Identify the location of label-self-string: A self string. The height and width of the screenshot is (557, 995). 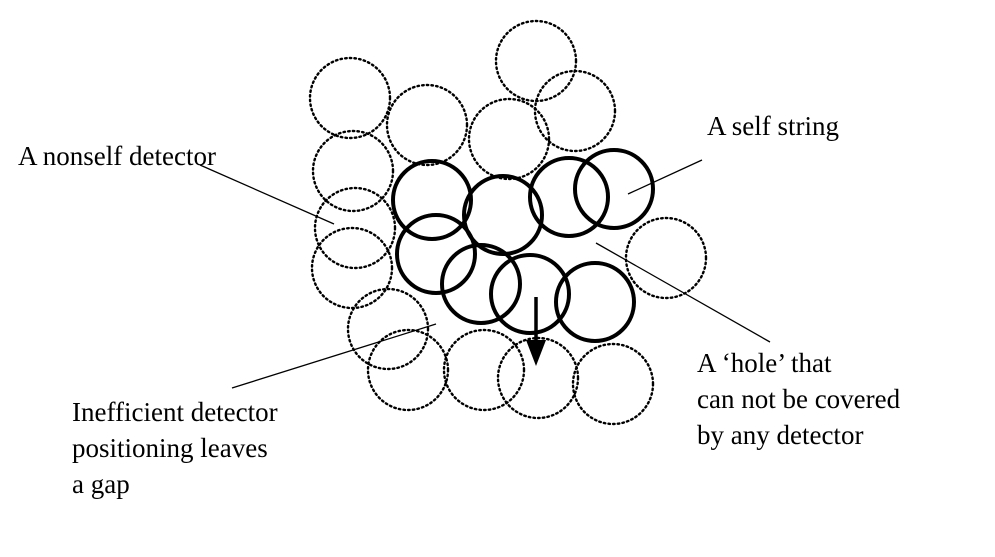
(773, 126).